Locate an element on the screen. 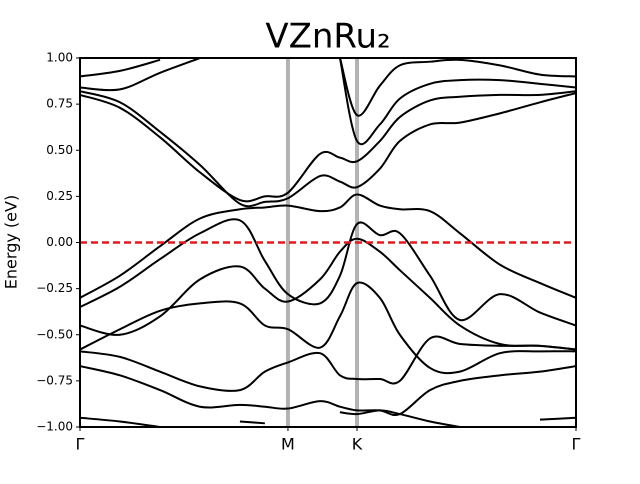 This screenshot has width=640, height=484. x-tick-label: K is located at coordinates (357, 444).